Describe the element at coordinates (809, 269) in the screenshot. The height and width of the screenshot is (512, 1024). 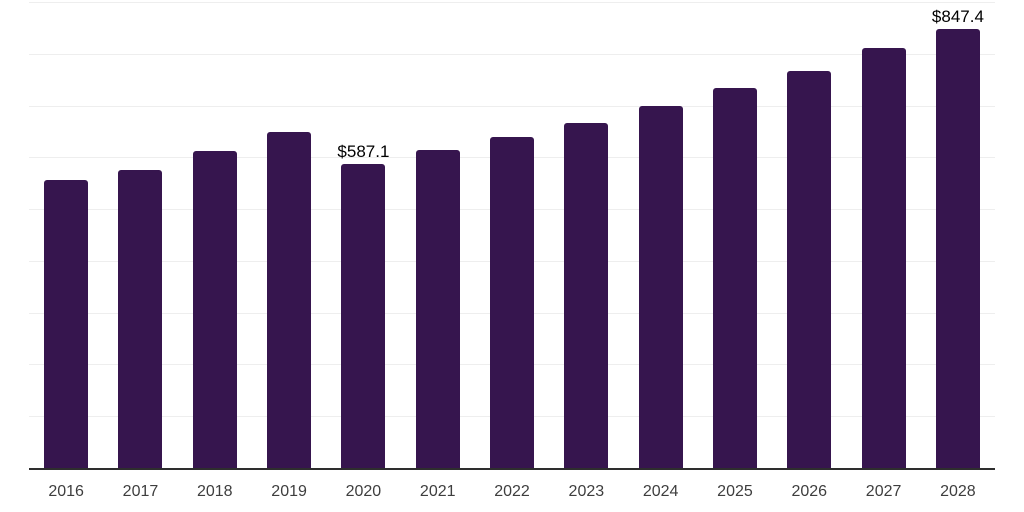
I see `bar-2026` at that location.